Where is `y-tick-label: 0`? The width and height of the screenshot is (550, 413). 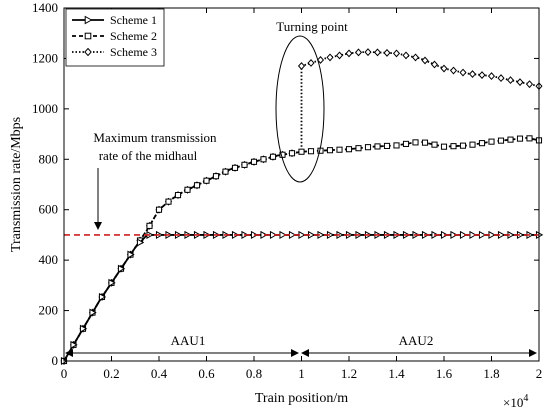
y-tick-label: 0 is located at coordinates (55, 360).